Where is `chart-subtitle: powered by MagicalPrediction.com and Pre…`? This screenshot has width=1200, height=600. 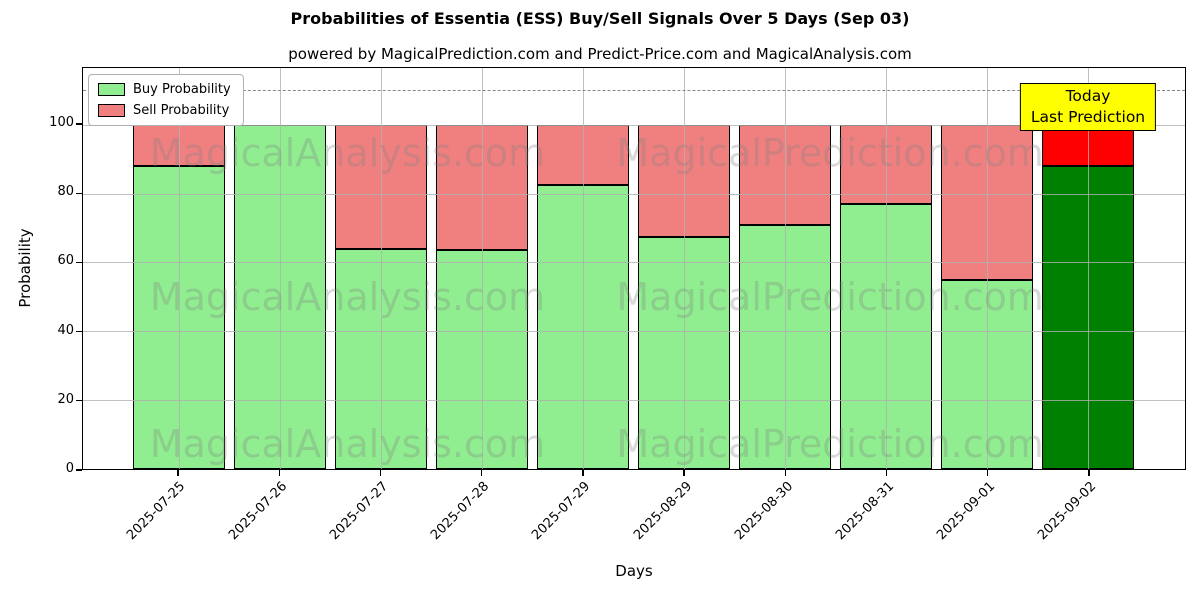 chart-subtitle: powered by MagicalPrediction.com and Pre… is located at coordinates (600, 54).